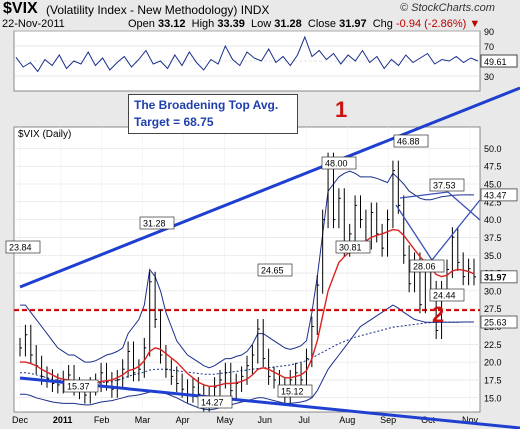  I want to click on month-label: Jul, so click(304, 420).